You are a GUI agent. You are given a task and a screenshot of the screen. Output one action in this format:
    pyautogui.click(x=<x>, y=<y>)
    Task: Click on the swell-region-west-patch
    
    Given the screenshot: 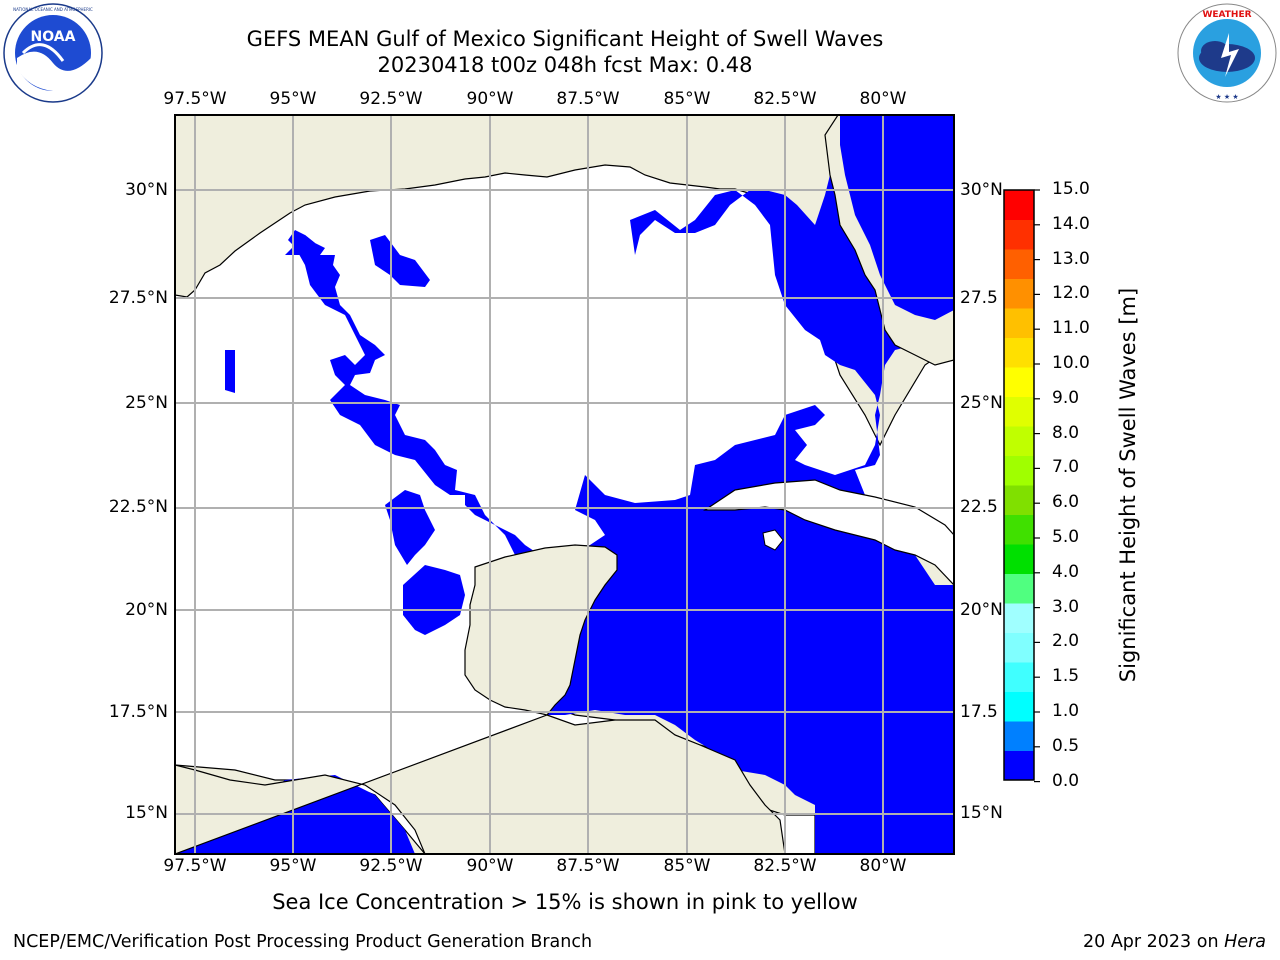 What is the action you would take?
    pyautogui.click(x=230, y=371)
    